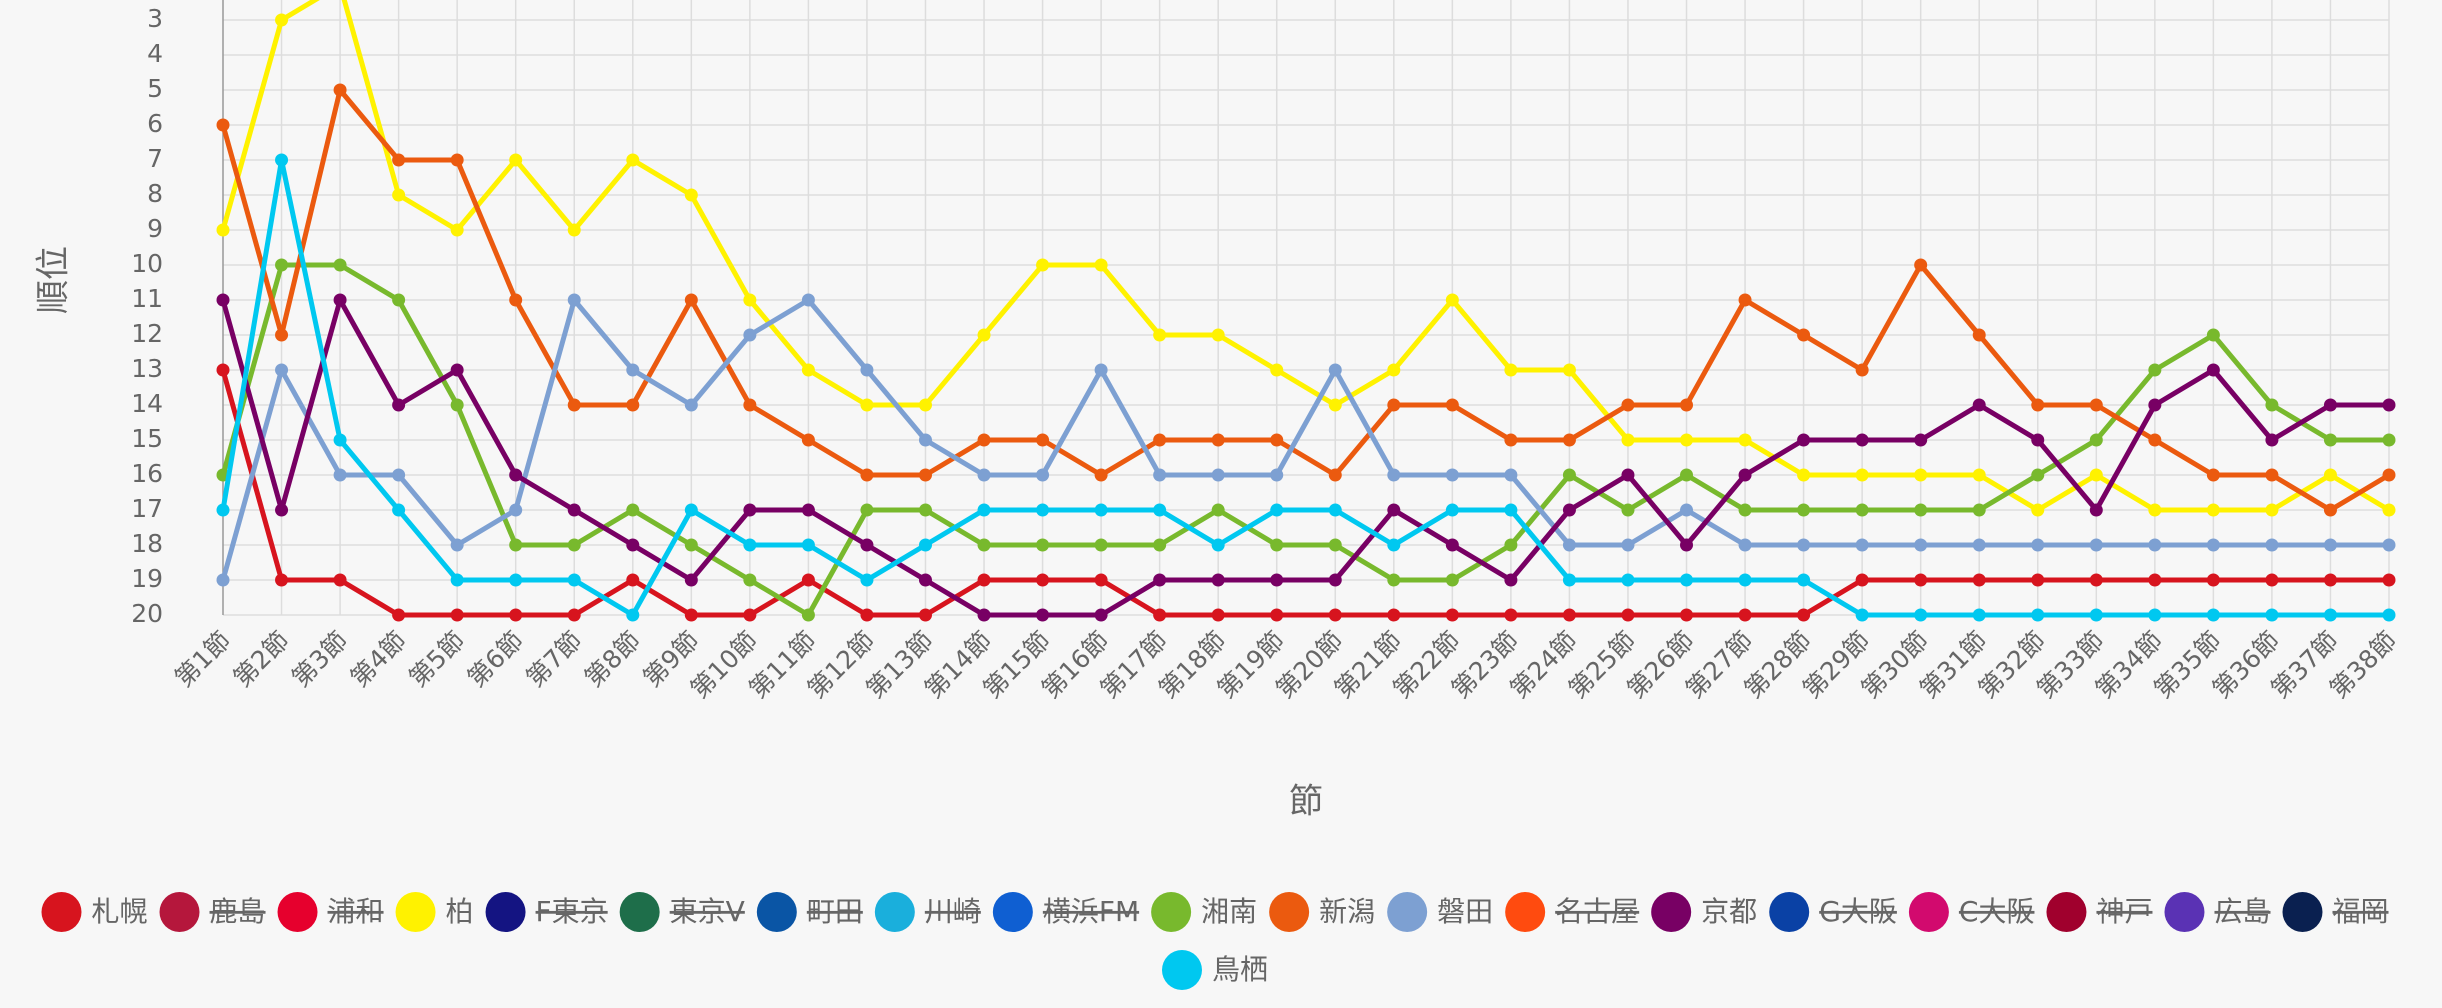  What do you see at coordinates (2335, 912) in the screenshot?
I see `legend-item: 福岡` at bounding box center [2335, 912].